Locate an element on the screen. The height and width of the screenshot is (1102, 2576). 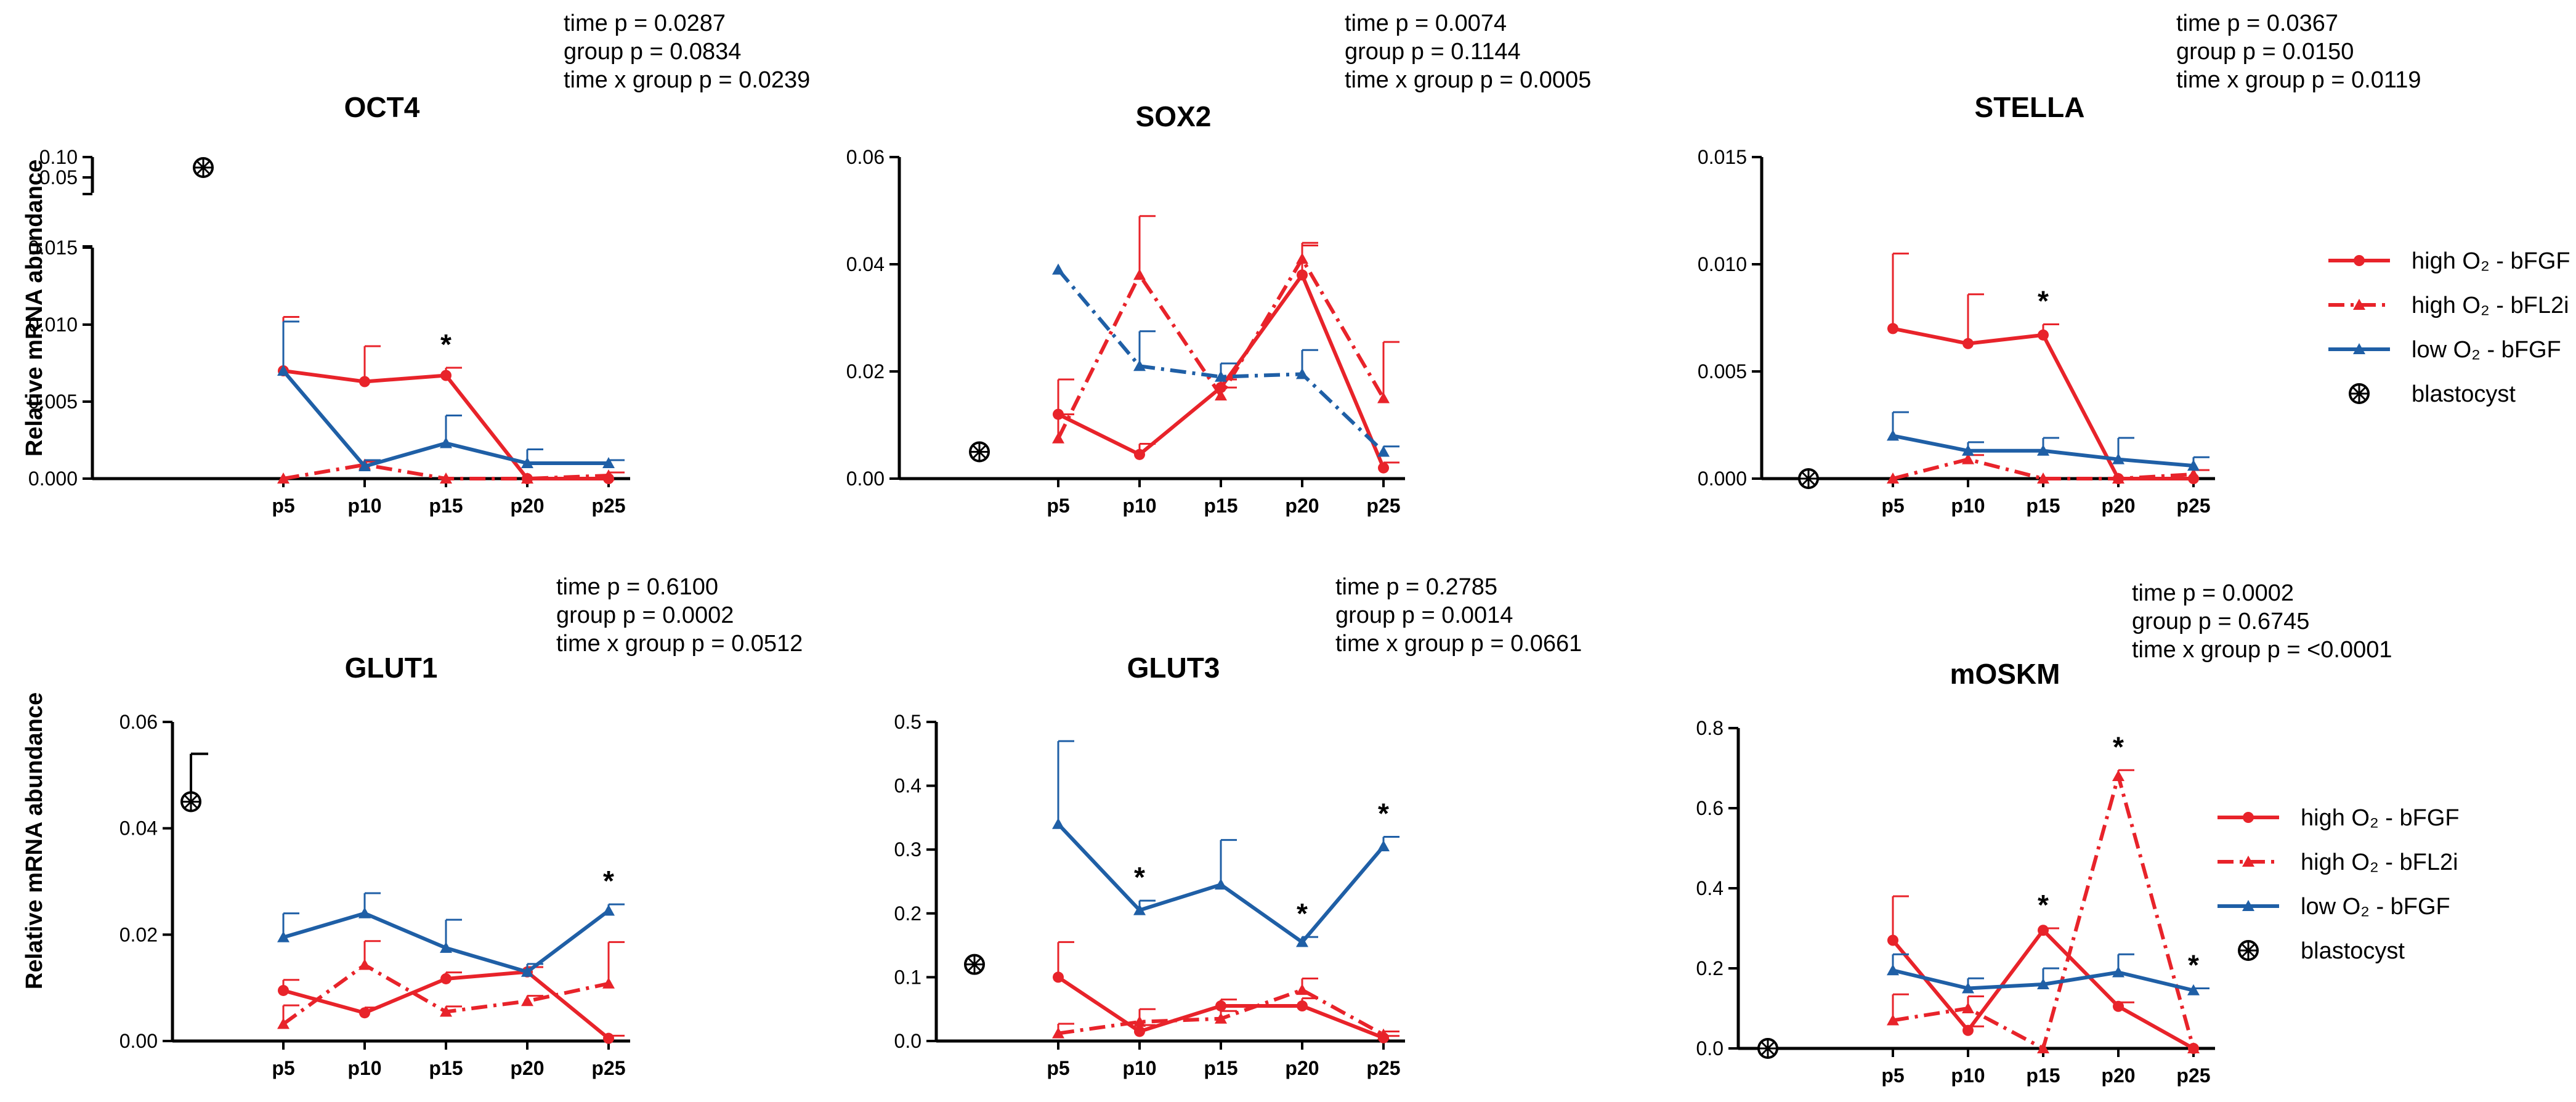
series-line-high_bfgf is located at coordinates (2043, 989).